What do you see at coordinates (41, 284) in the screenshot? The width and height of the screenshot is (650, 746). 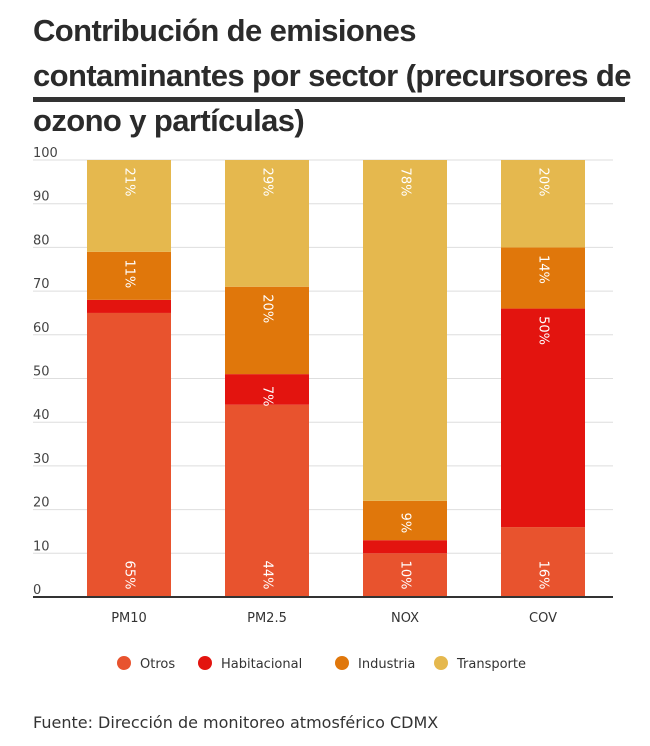 I see `y-tick-label: 70` at bounding box center [41, 284].